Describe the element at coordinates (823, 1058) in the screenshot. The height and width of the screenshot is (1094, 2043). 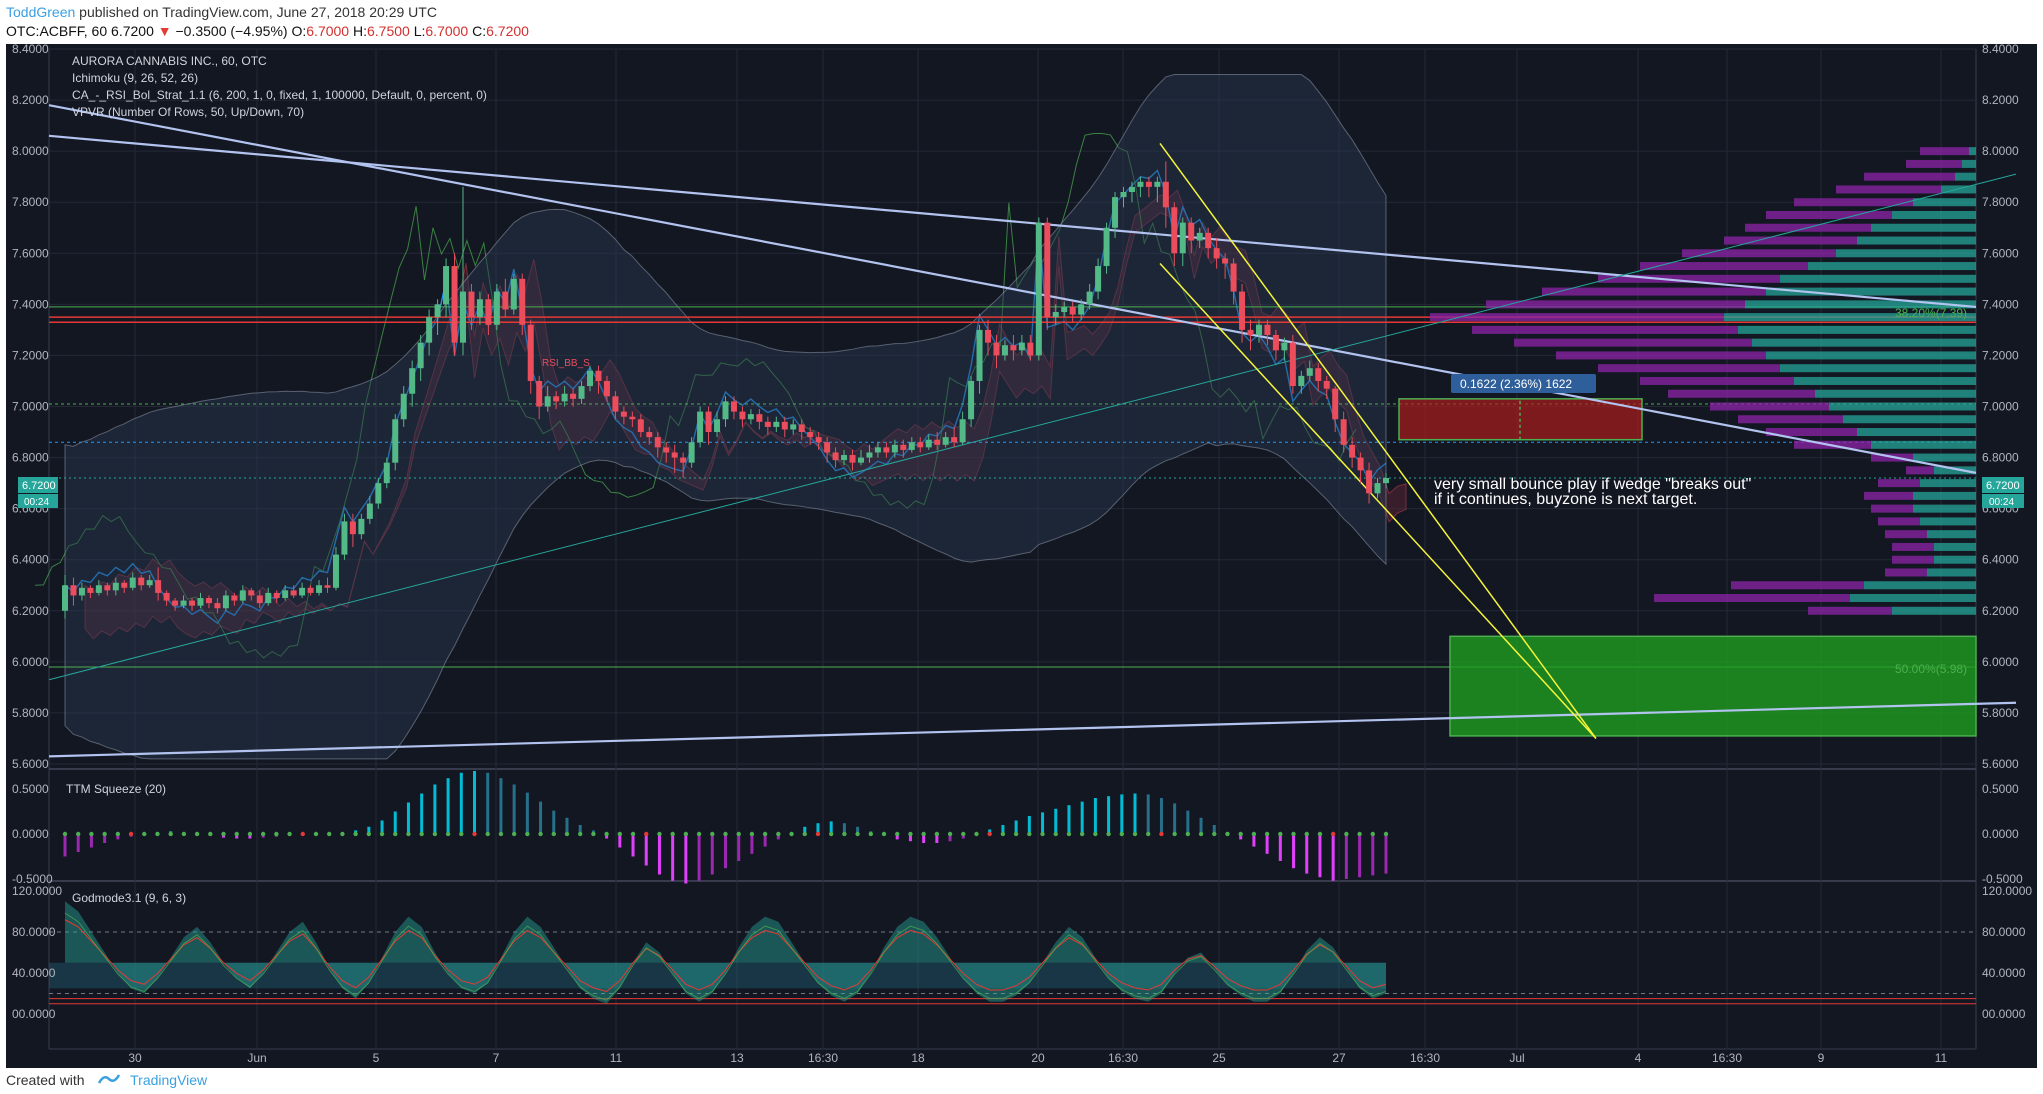
I see `time-tick-label: 16:30` at that location.